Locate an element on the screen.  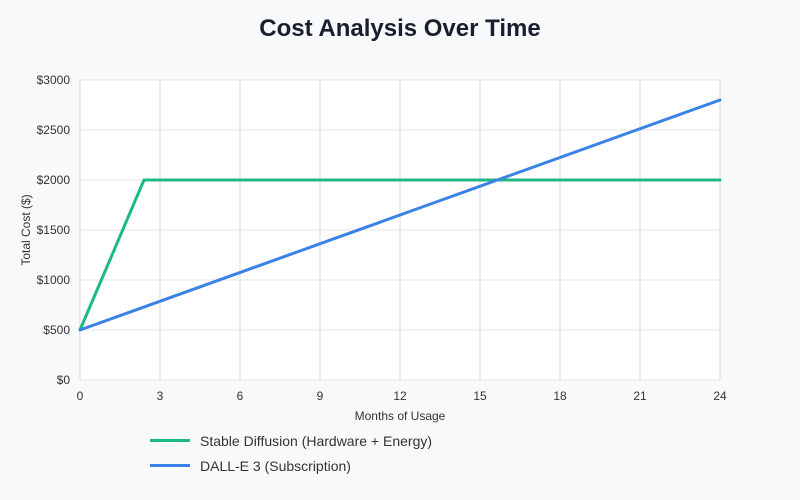
x-tick-label: 6 is located at coordinates (240, 396).